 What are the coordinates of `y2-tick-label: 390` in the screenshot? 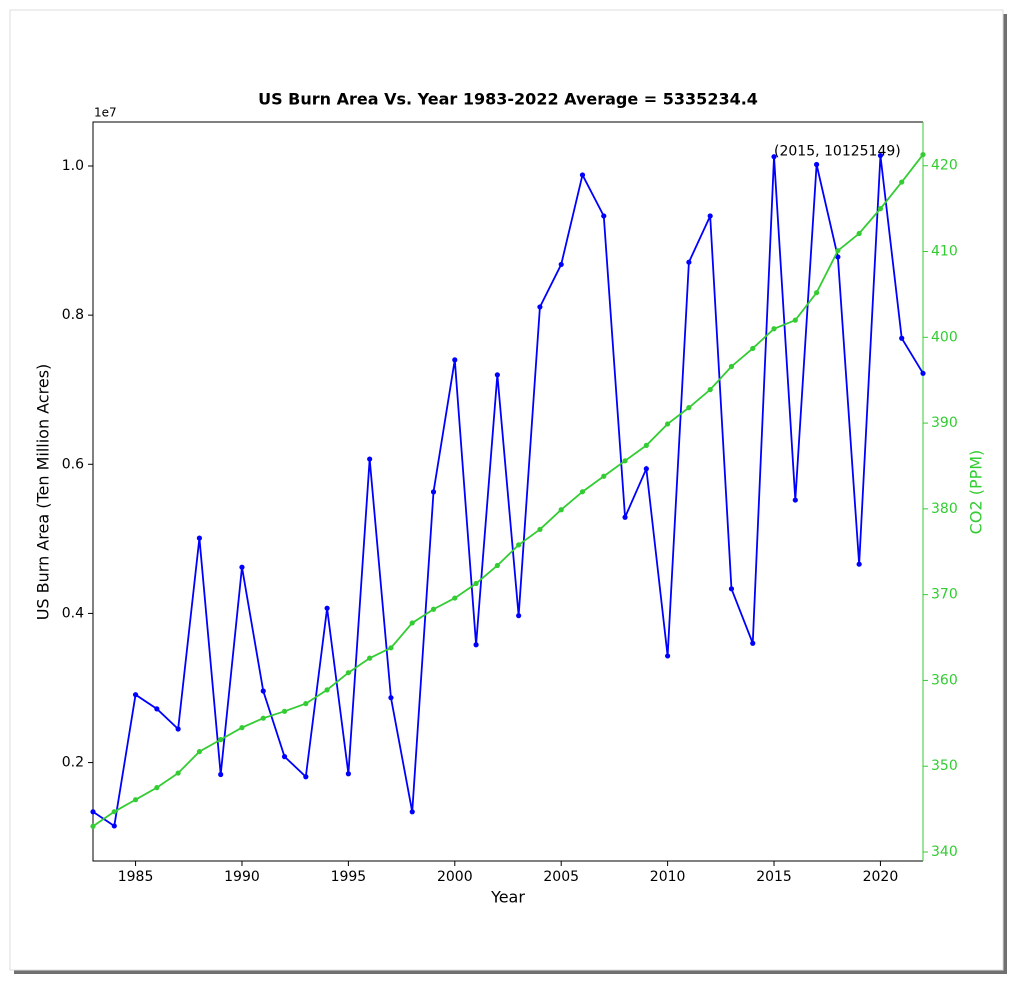 It's located at (944, 423).